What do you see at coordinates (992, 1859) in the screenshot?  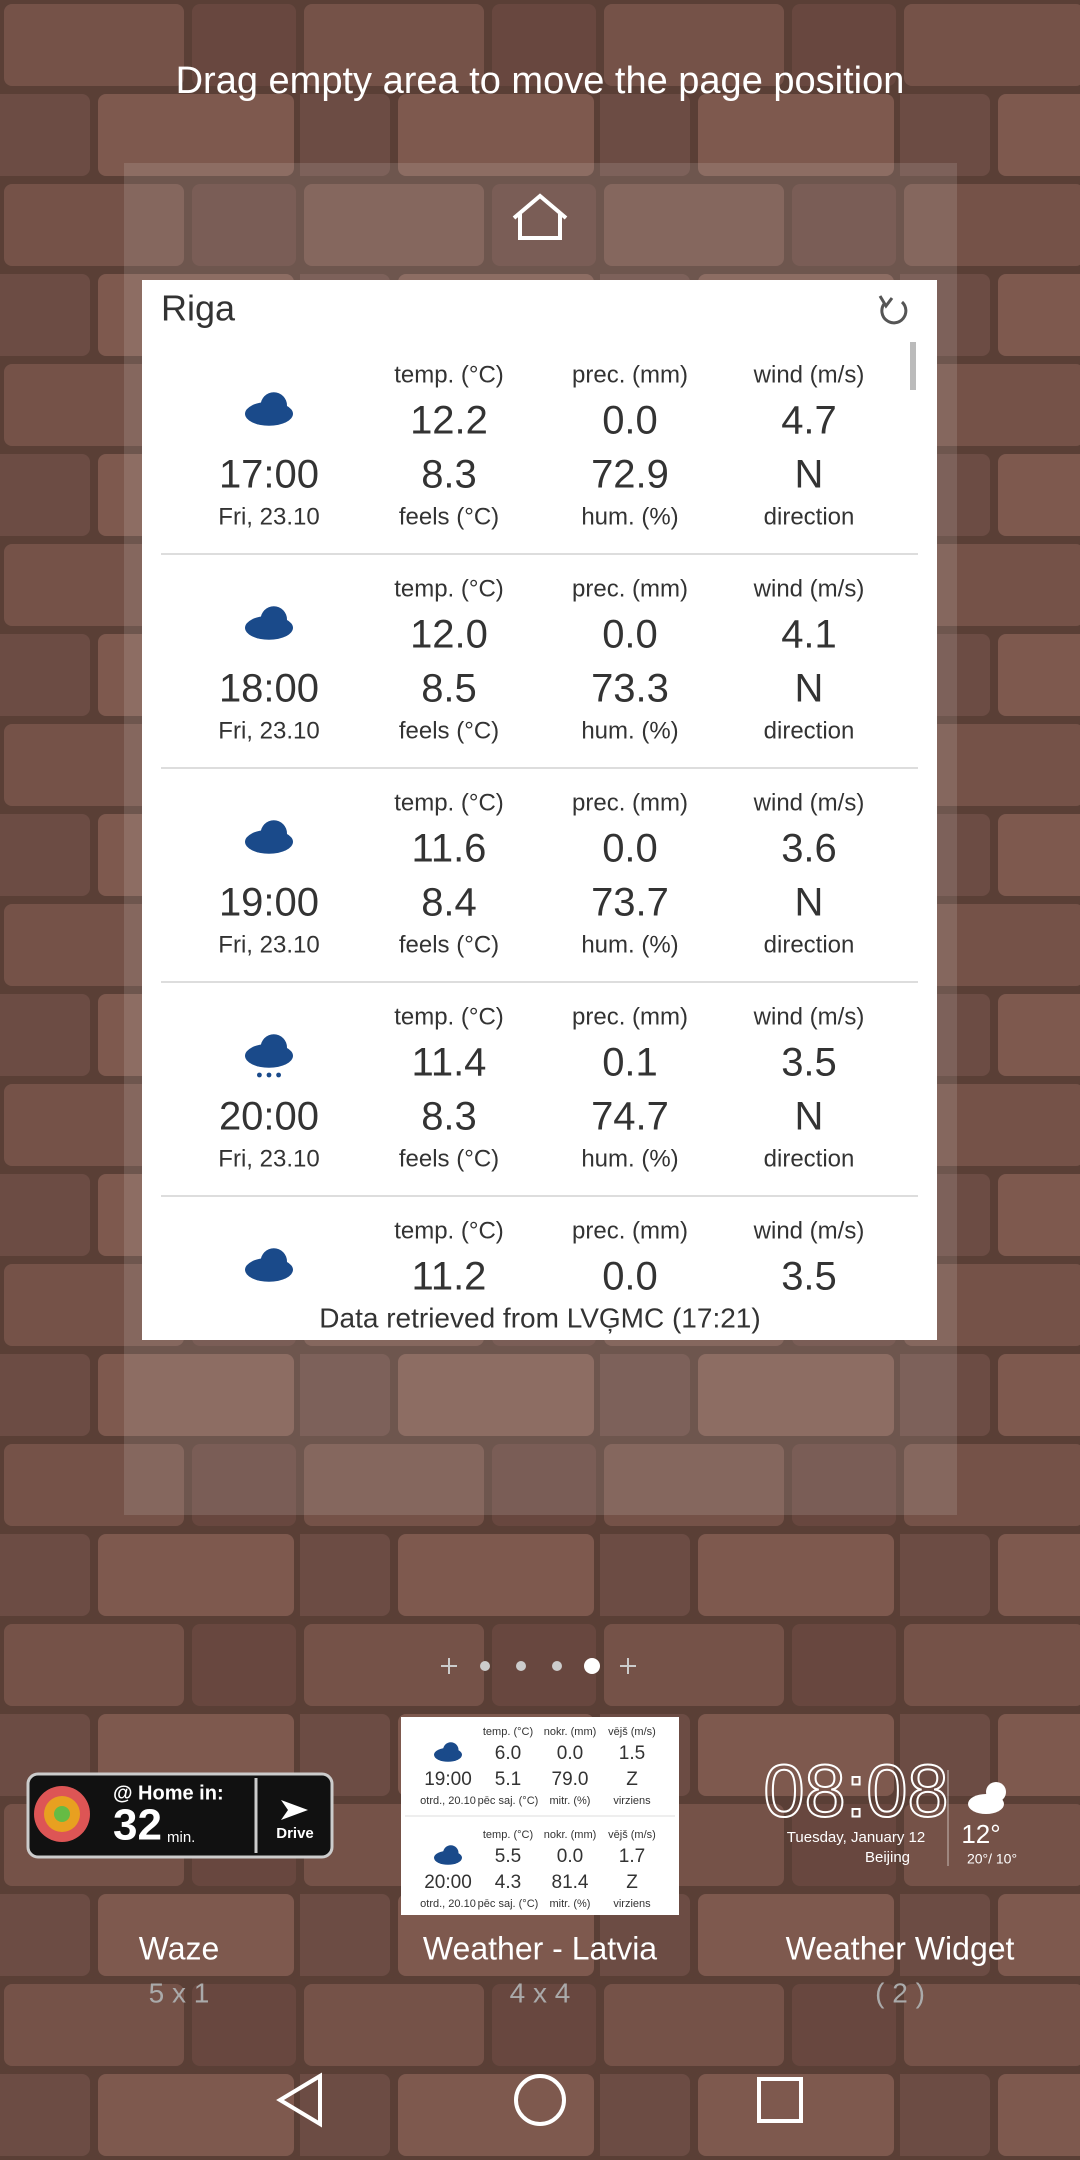 I see `clock-range: 20°/ 10°` at bounding box center [992, 1859].